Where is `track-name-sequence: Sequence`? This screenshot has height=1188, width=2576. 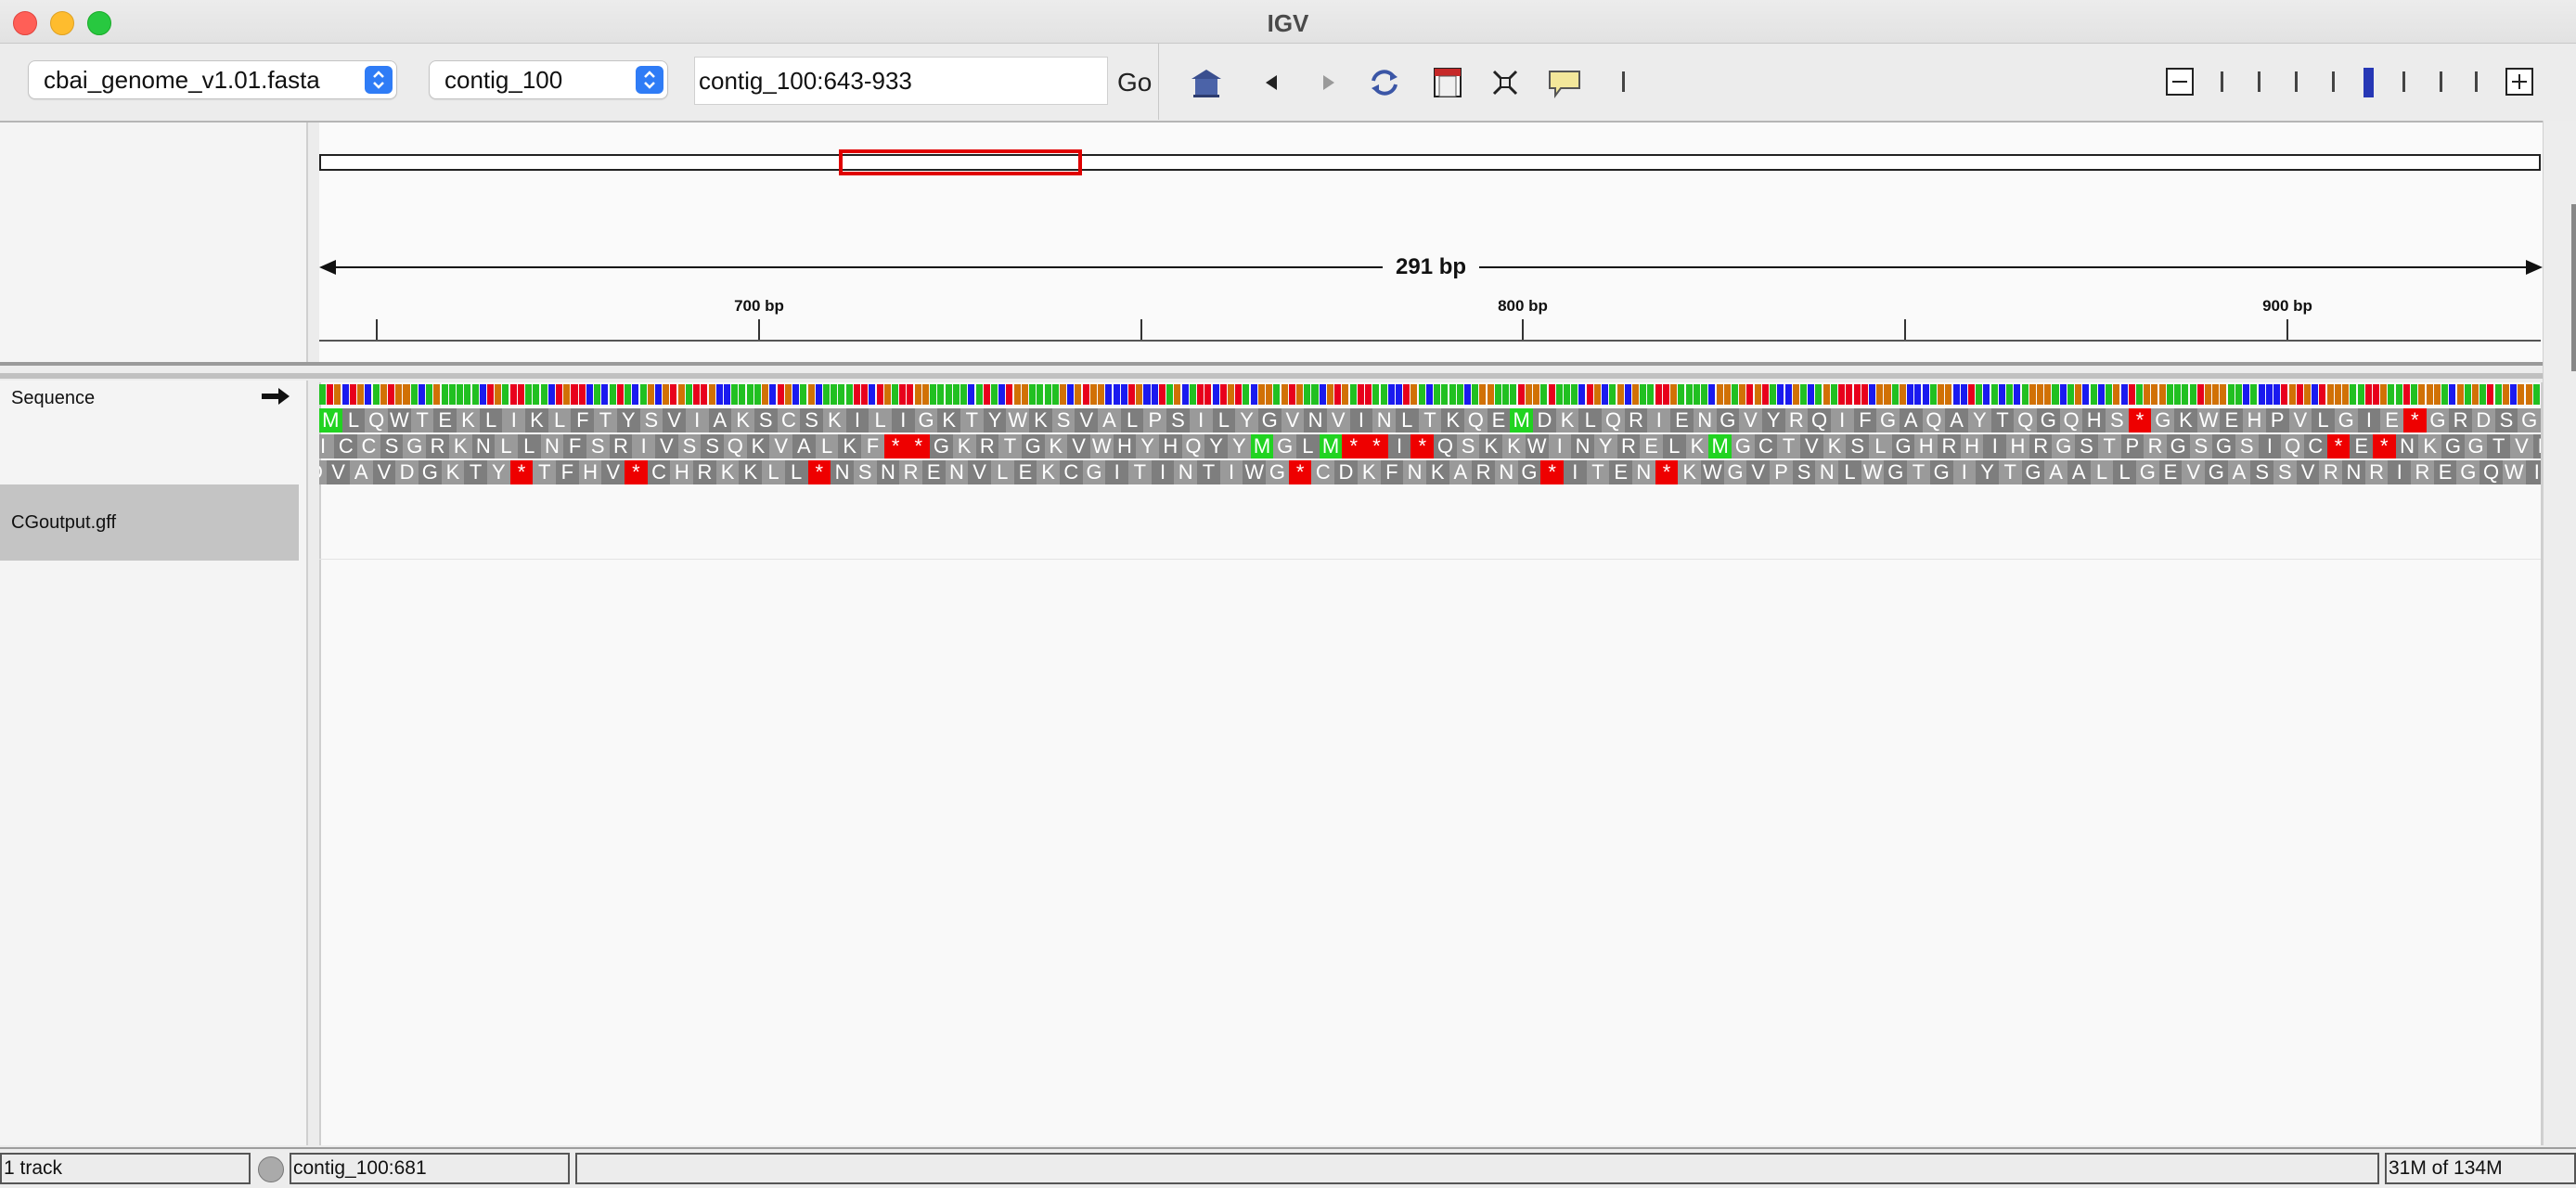 track-name-sequence: Sequence is located at coordinates (53, 398).